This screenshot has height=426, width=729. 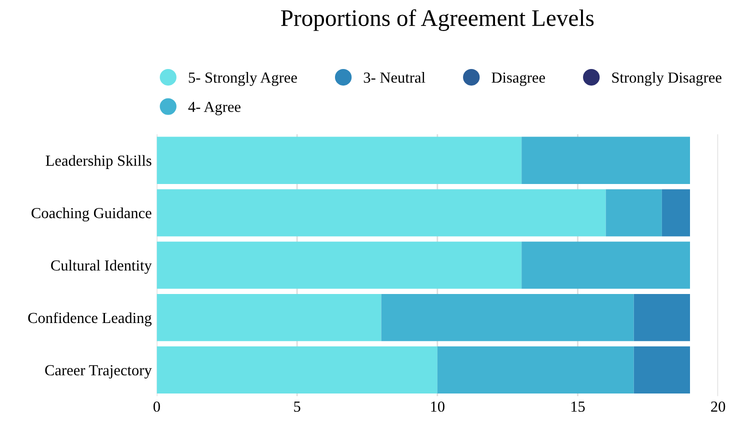 What do you see at coordinates (98, 372) in the screenshot?
I see `y-tick-label: Career Trajectory` at bounding box center [98, 372].